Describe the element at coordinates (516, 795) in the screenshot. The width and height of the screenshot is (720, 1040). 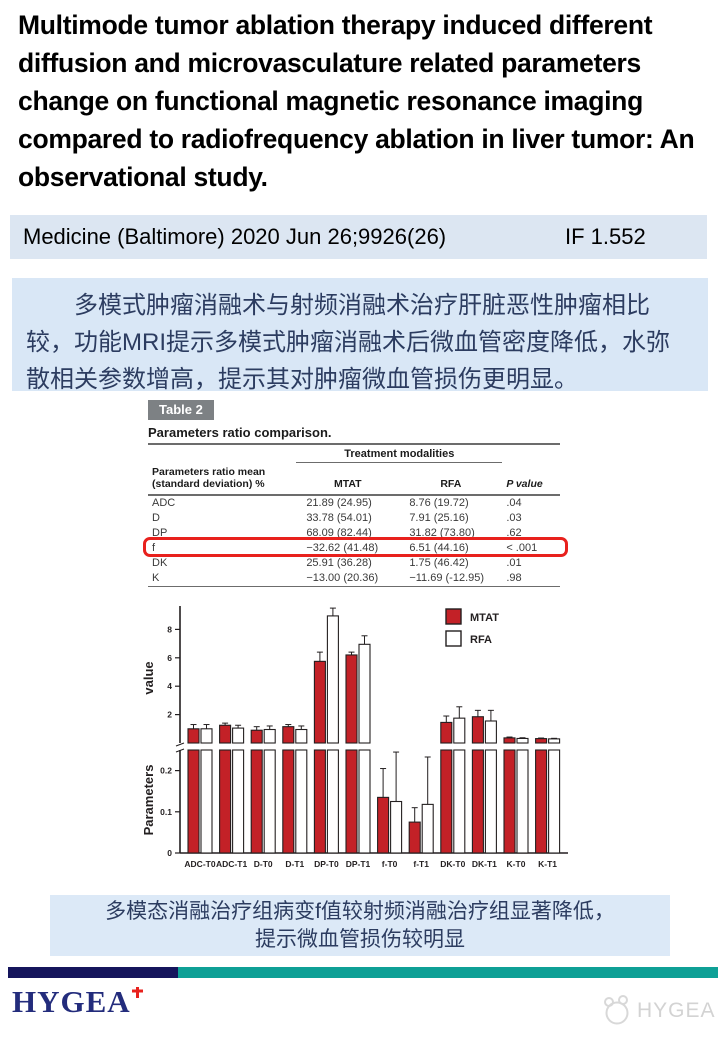
I see `bar-group-K-T0` at that location.